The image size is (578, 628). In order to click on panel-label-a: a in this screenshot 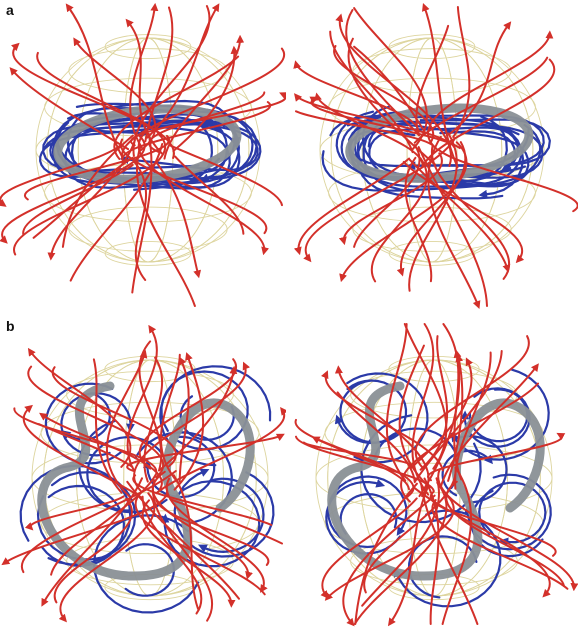, I will do `click(10, 10)`.